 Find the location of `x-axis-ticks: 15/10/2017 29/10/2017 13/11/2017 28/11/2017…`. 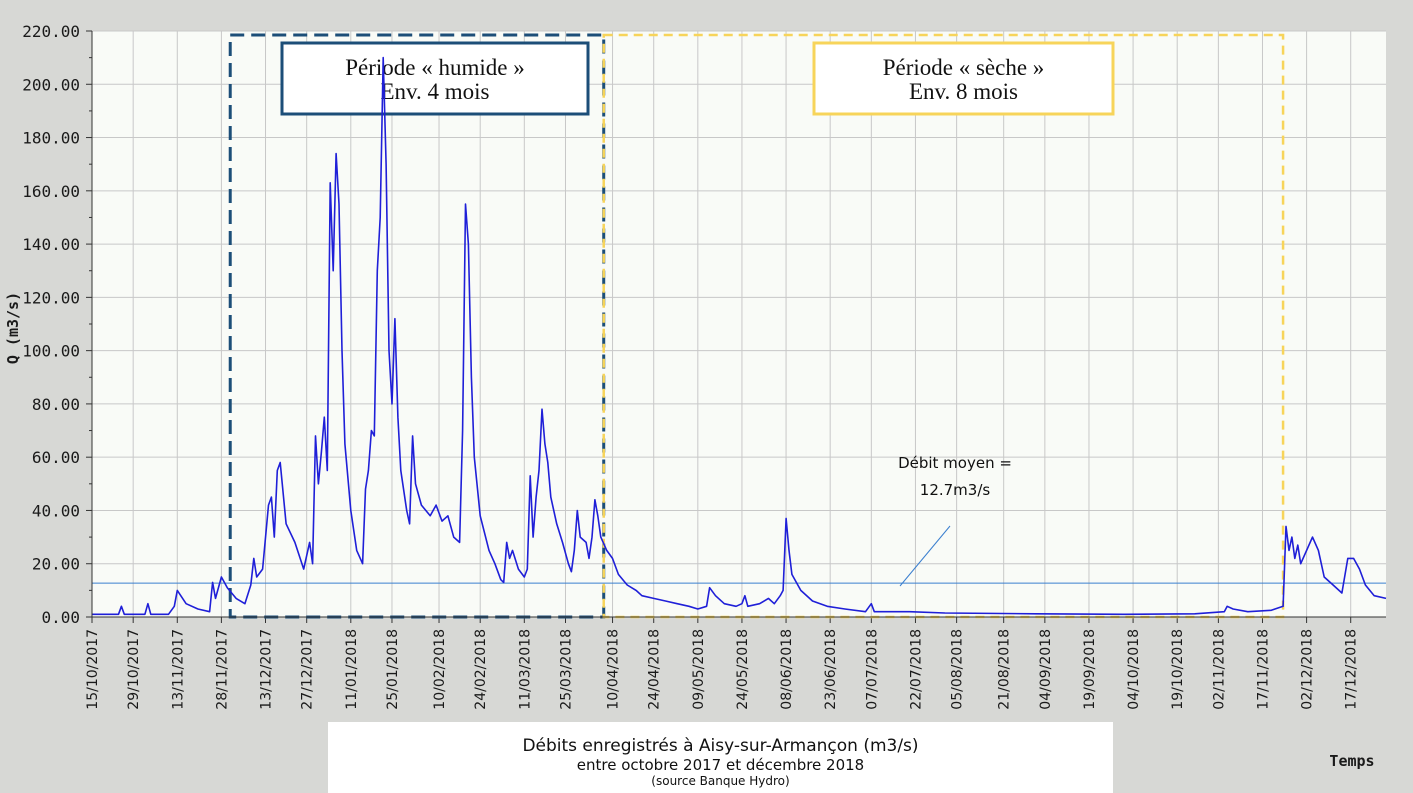

x-axis-ticks: 15/10/2017 29/10/2017 13/11/2017 28/11/2017… is located at coordinates (722, 663).